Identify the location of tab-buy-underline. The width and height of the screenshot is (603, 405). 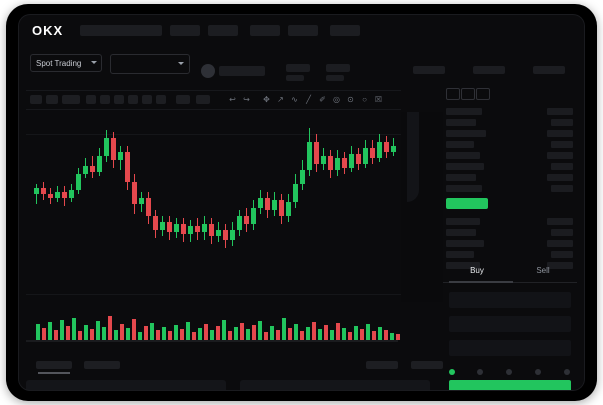
(481, 282).